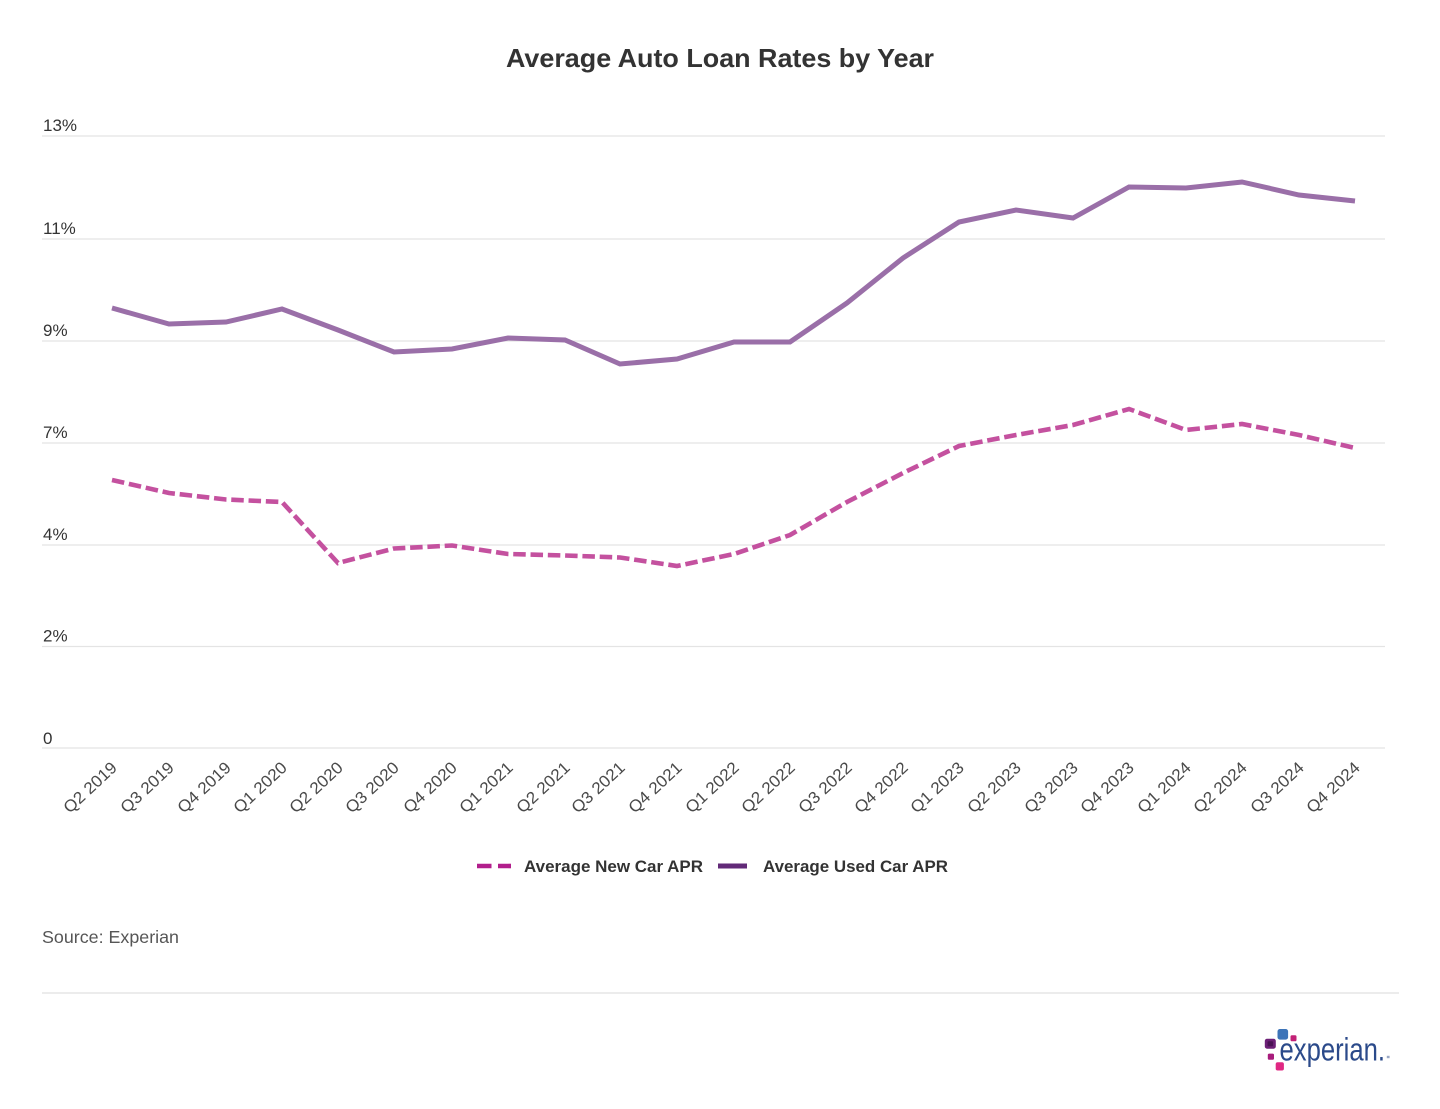 The image size is (1440, 1109). I want to click on svg-text: Q3 2020, so click(372, 788).